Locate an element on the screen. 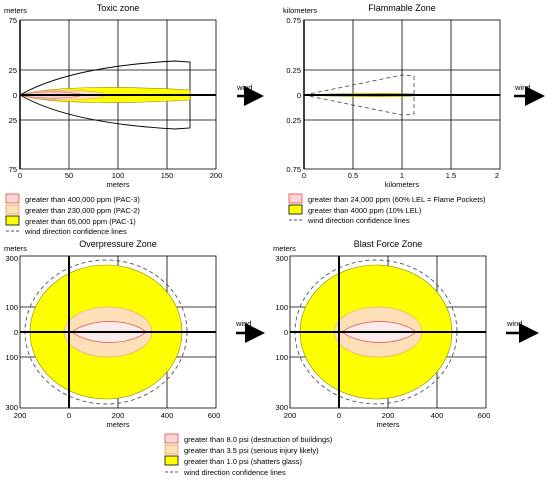 This screenshot has width=550, height=481. overpressure-ytick: 0 is located at coordinates (16, 332).